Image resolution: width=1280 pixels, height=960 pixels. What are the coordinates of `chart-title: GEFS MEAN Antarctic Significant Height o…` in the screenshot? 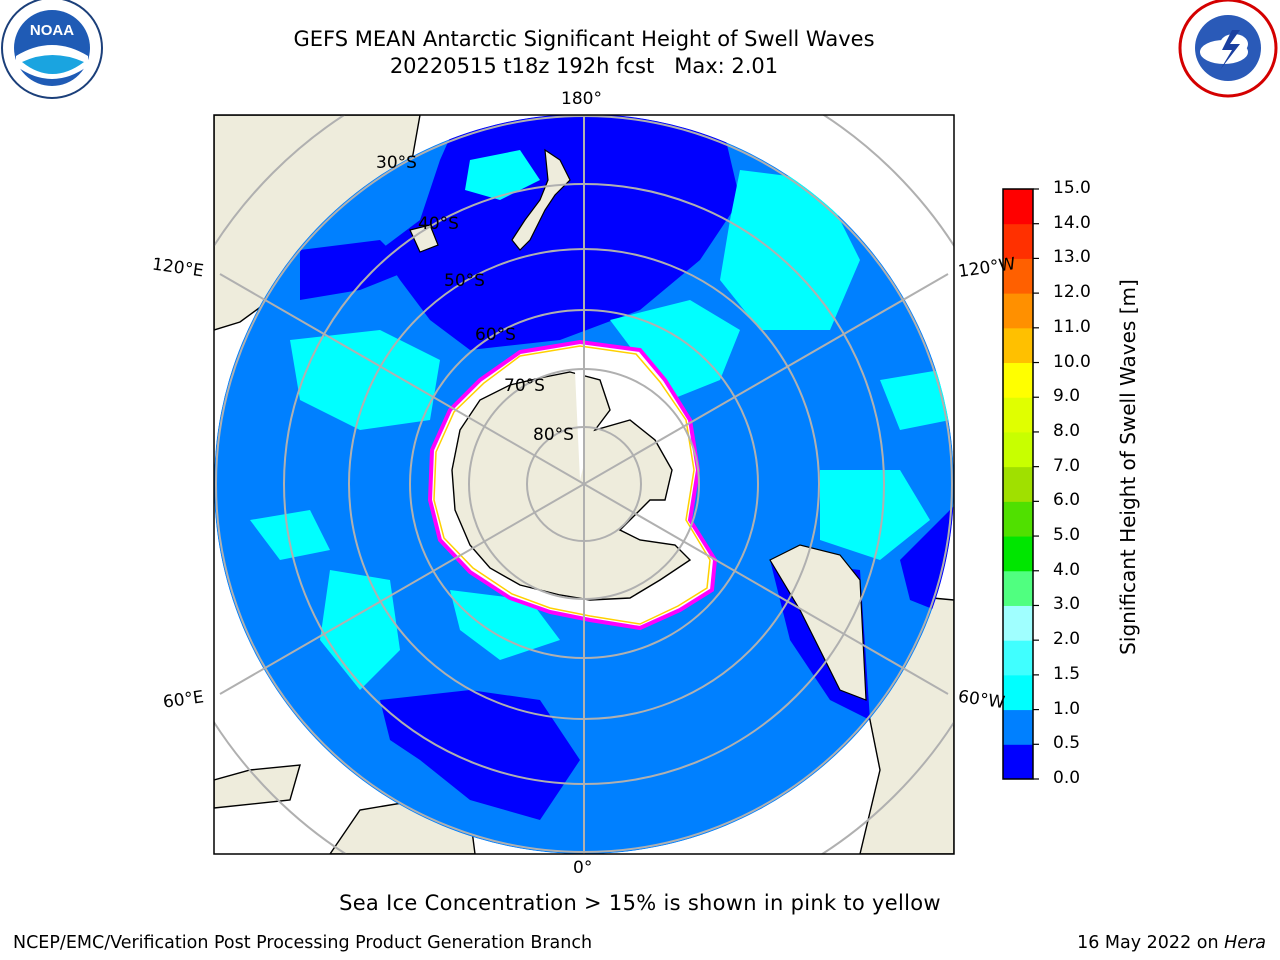 It's located at (584, 39).